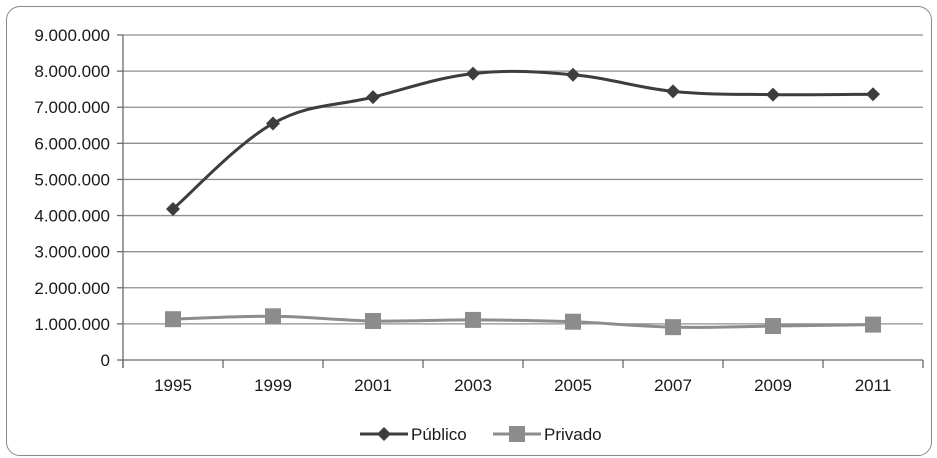 The image size is (937, 458). I want to click on x-tick-label: 2003, so click(473, 385).